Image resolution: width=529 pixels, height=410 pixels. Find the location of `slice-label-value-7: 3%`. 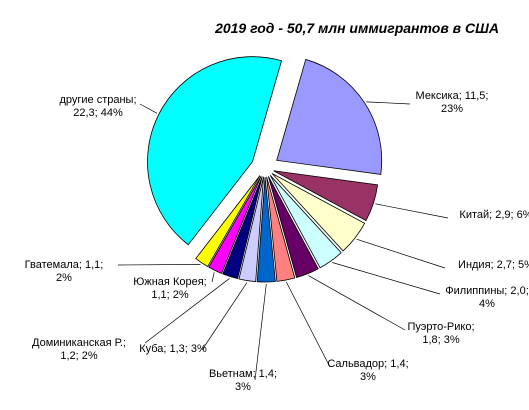

slice-label-value-7: 3% is located at coordinates (243, 387).